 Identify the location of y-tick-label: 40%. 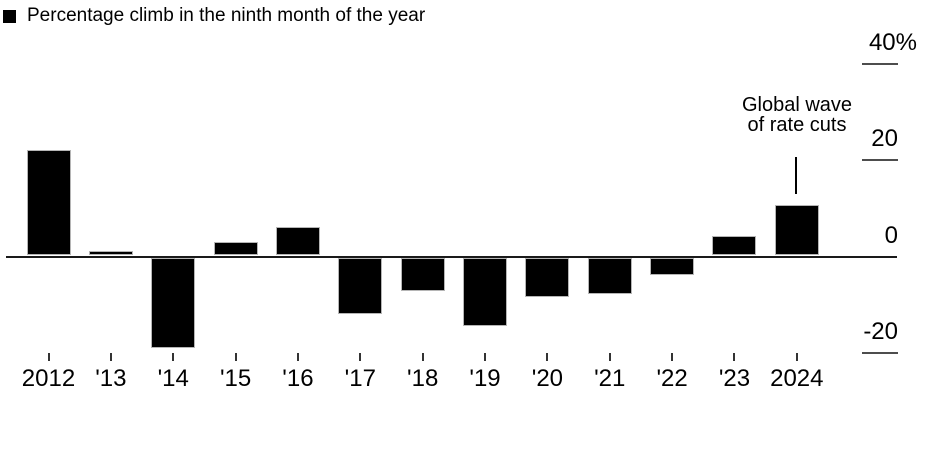
(892, 42).